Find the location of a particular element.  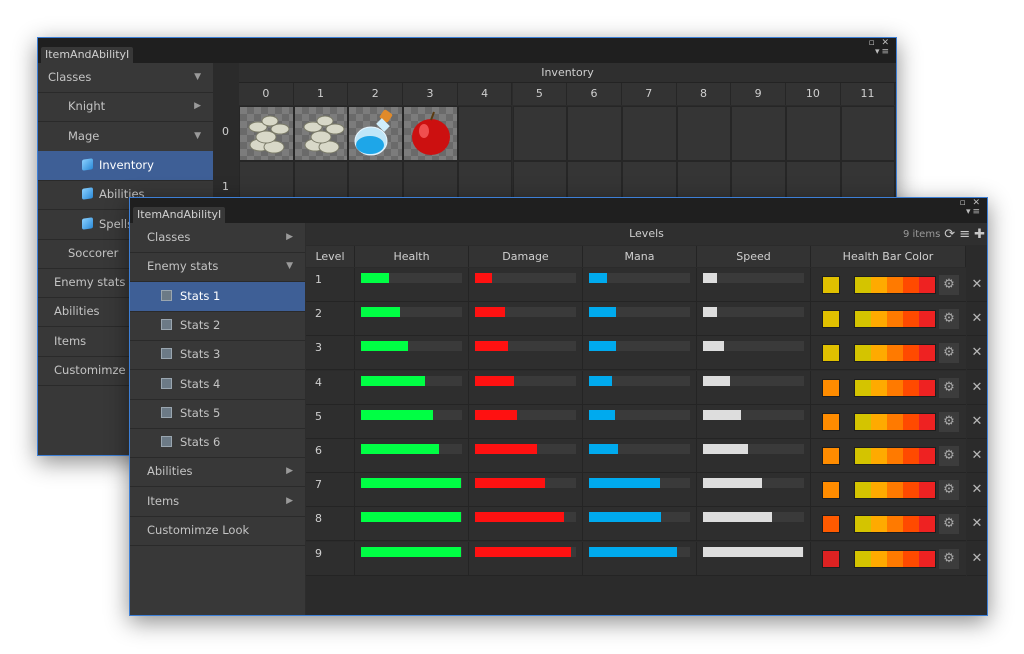

sidebar-item: Abilities is located at coordinates (125, 312).